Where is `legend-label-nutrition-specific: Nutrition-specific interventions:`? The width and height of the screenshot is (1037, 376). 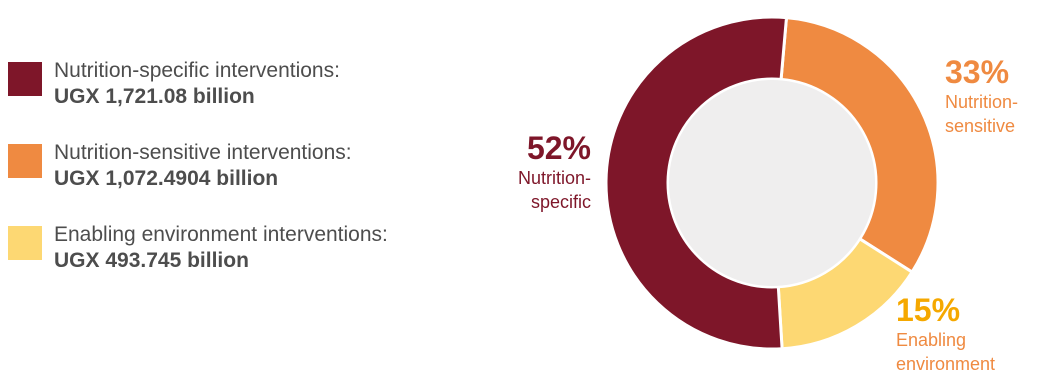
legend-label-nutrition-specific: Nutrition-specific interventions: is located at coordinates (197, 70).